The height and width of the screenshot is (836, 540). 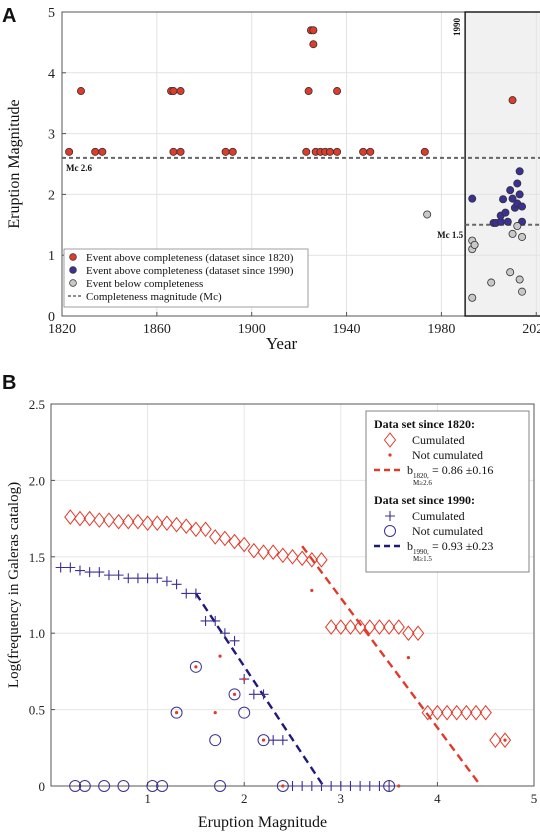 I want to click on tick-label-y: 2, so click(x=51, y=195).